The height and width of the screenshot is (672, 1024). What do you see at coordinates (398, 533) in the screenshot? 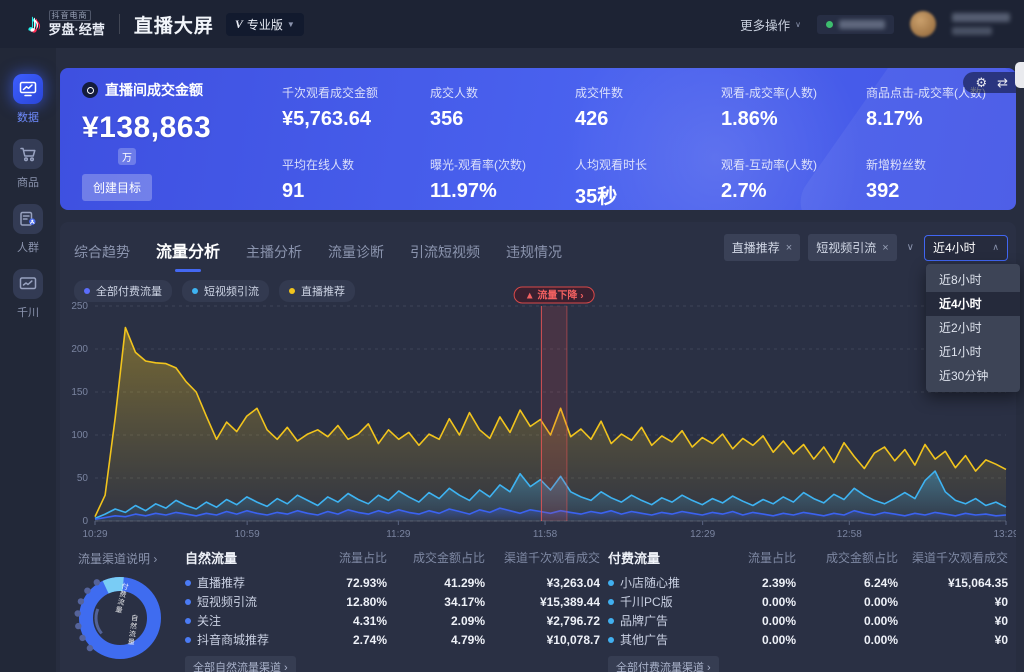
I see `svg-text: 11:29` at bounding box center [398, 533].